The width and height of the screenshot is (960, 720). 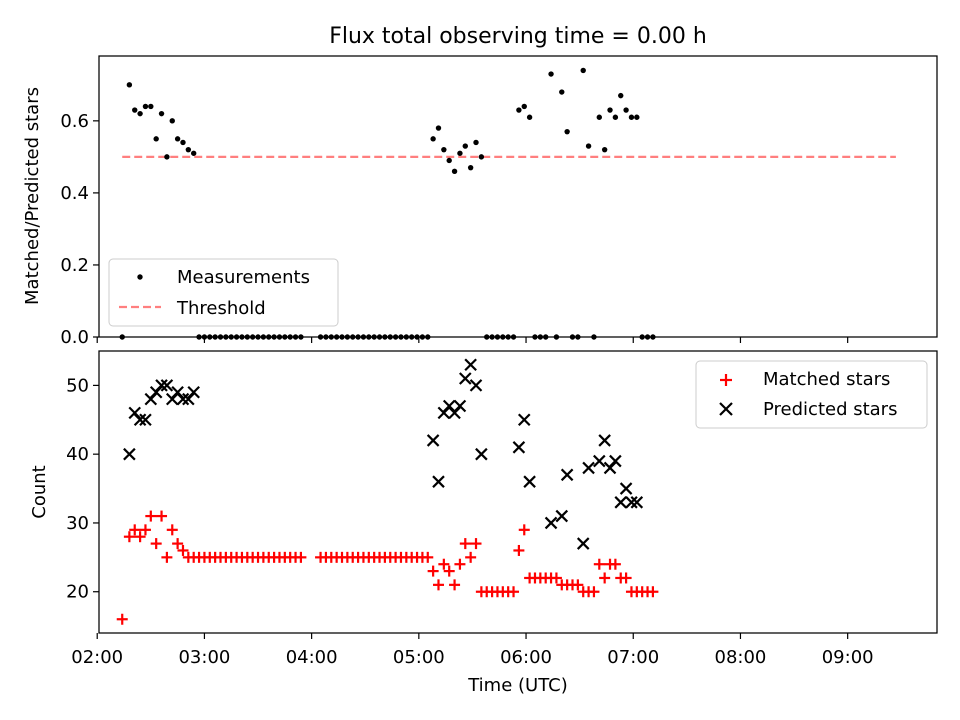 I want to click on bottom-x-tick-label: 09:00, so click(x=848, y=657).